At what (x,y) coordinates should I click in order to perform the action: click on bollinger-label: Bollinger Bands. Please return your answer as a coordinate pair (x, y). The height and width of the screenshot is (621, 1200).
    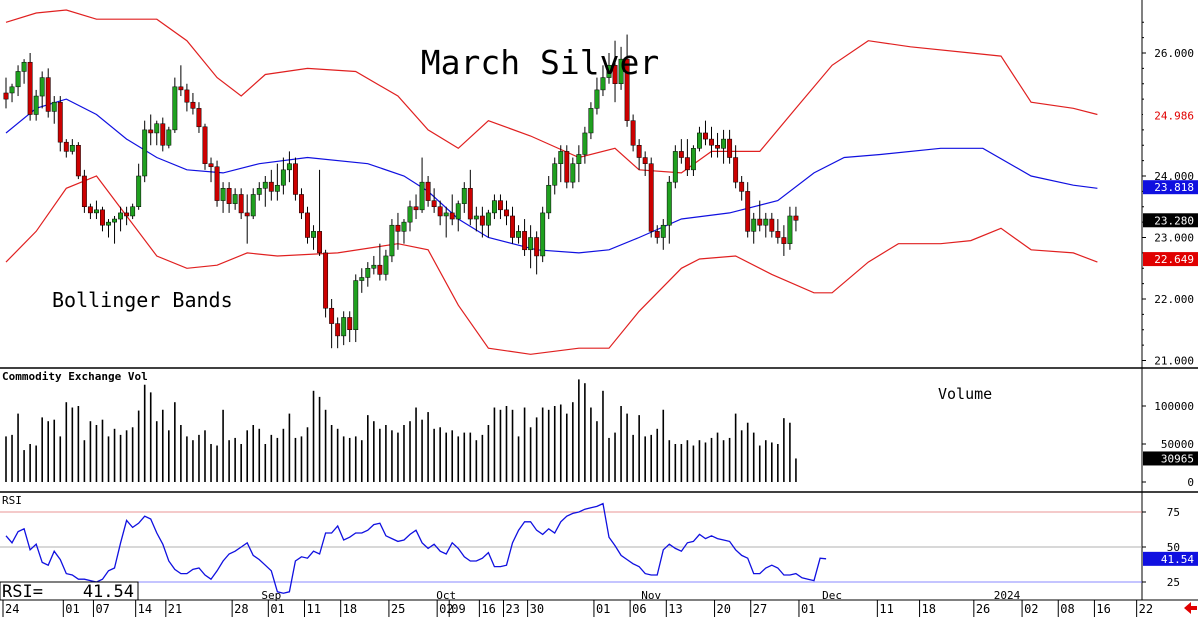
    Looking at the image, I should click on (142, 300).